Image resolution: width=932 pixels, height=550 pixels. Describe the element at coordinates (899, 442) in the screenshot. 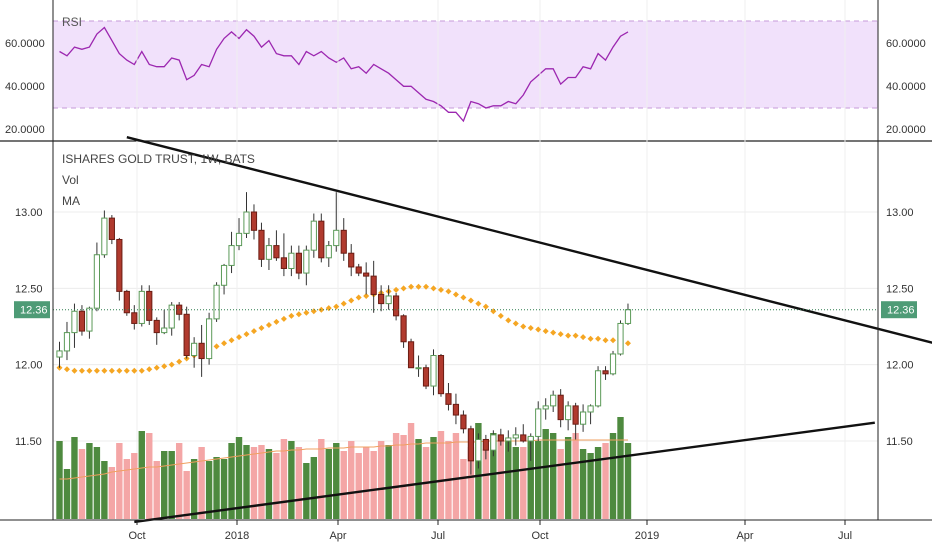

I see `price-tick-right: 11.50` at that location.